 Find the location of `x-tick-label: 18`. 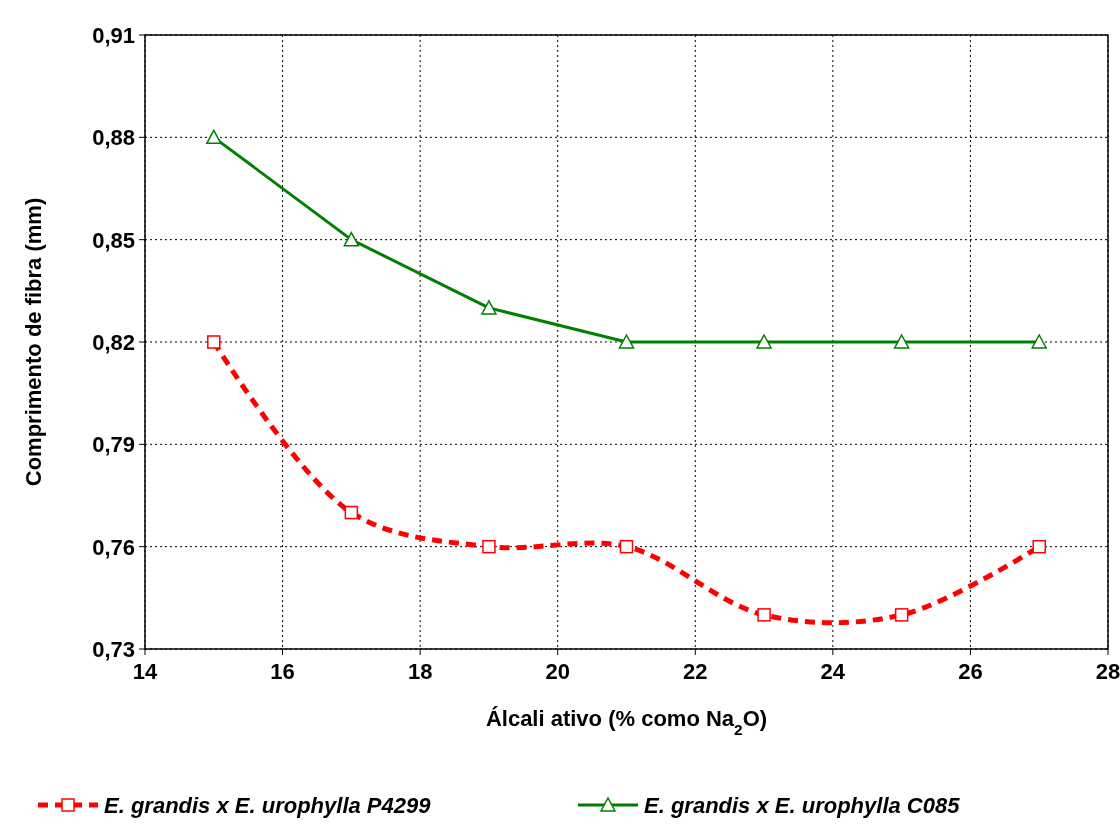

x-tick-label: 18 is located at coordinates (420, 671).